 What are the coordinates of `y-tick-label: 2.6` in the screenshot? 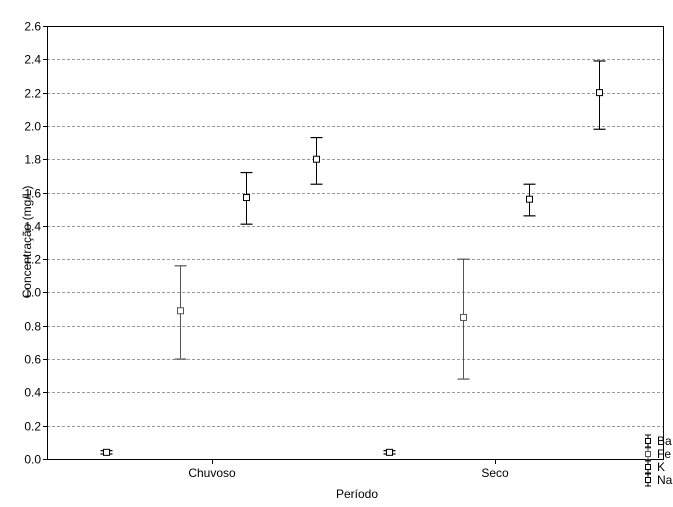 It's located at (32, 27).